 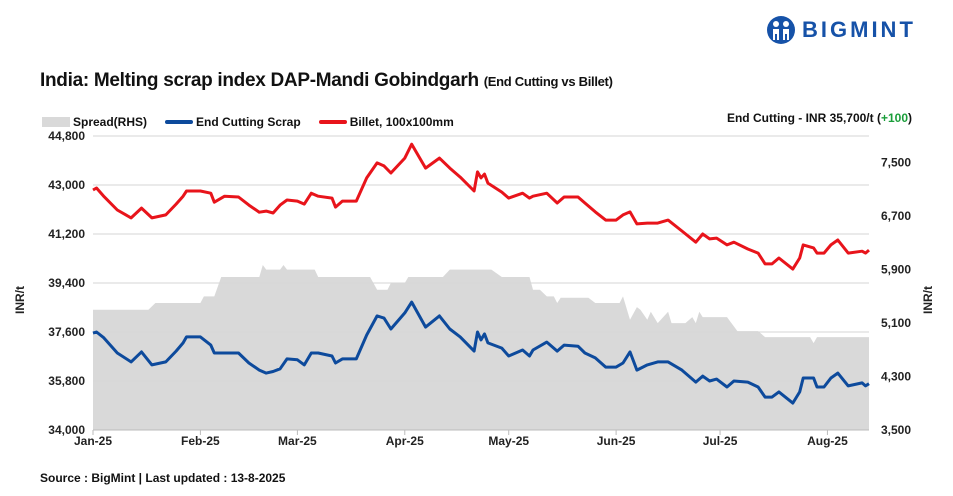 I want to click on y-tick-right: 5,100, so click(x=896, y=323).